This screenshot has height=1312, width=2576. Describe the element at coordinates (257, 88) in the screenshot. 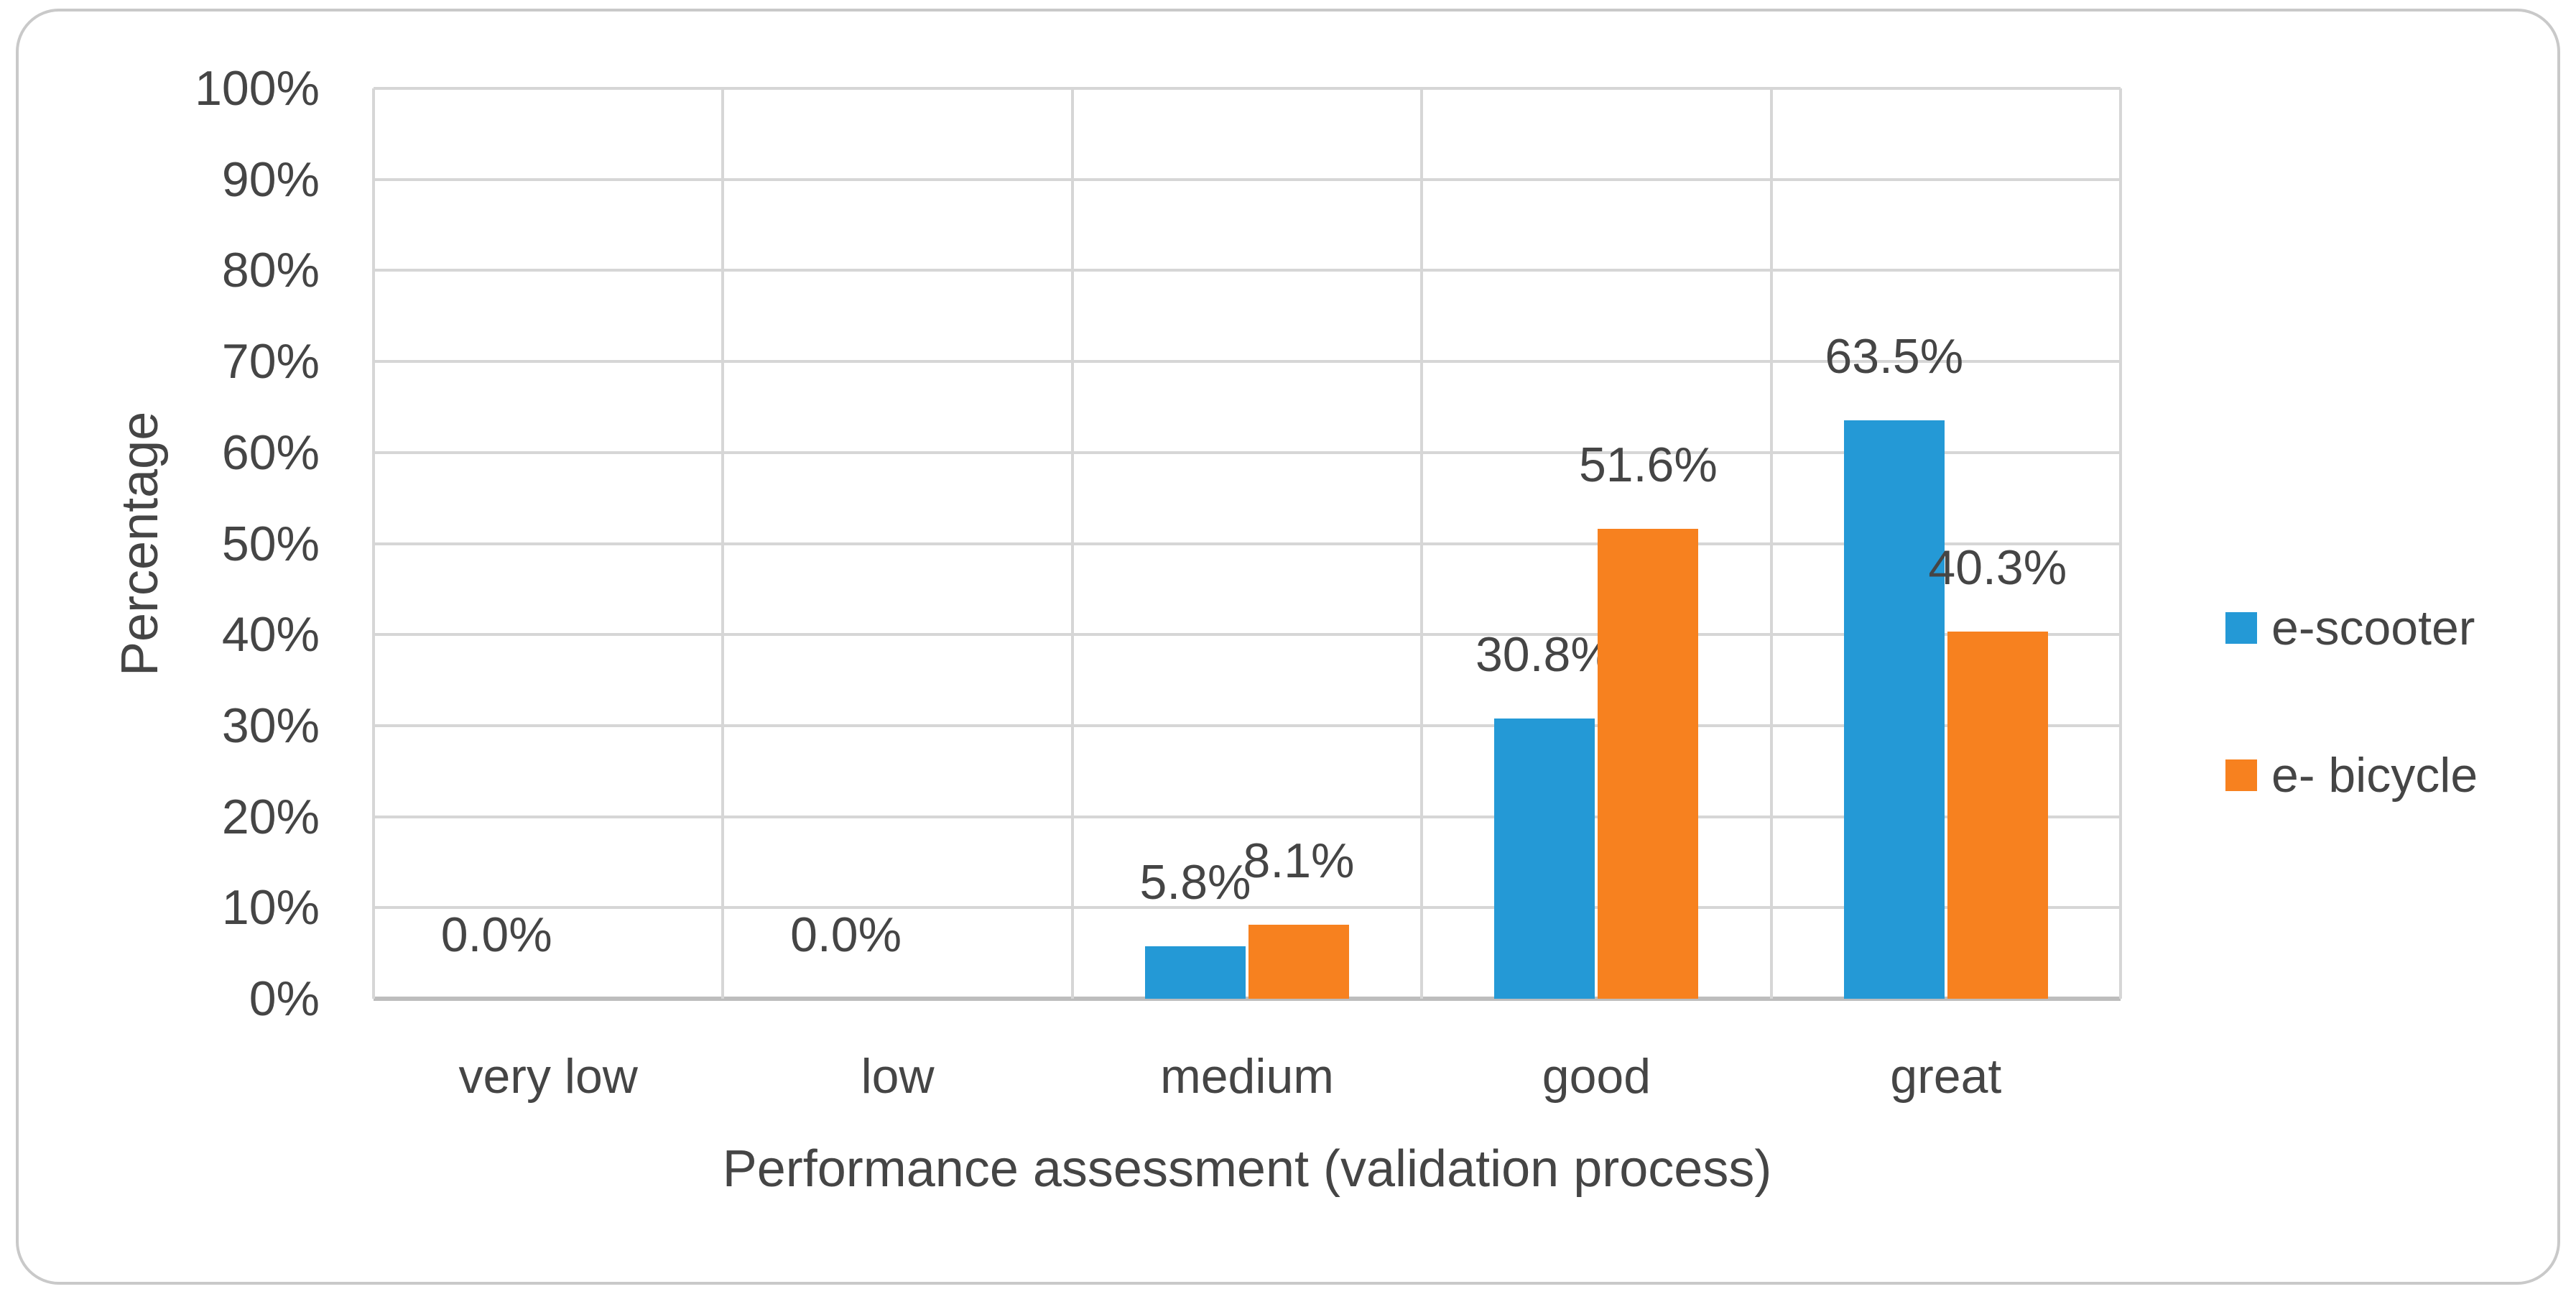

I see `y-tick-label: 100%` at that location.